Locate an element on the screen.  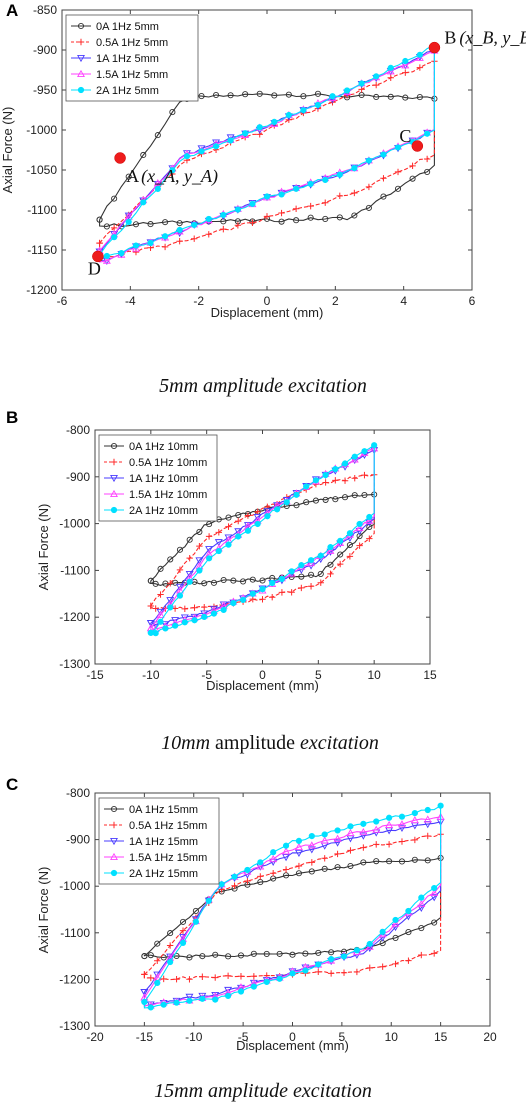
y-tick-label: -1050 is located at coordinates (41, 170).